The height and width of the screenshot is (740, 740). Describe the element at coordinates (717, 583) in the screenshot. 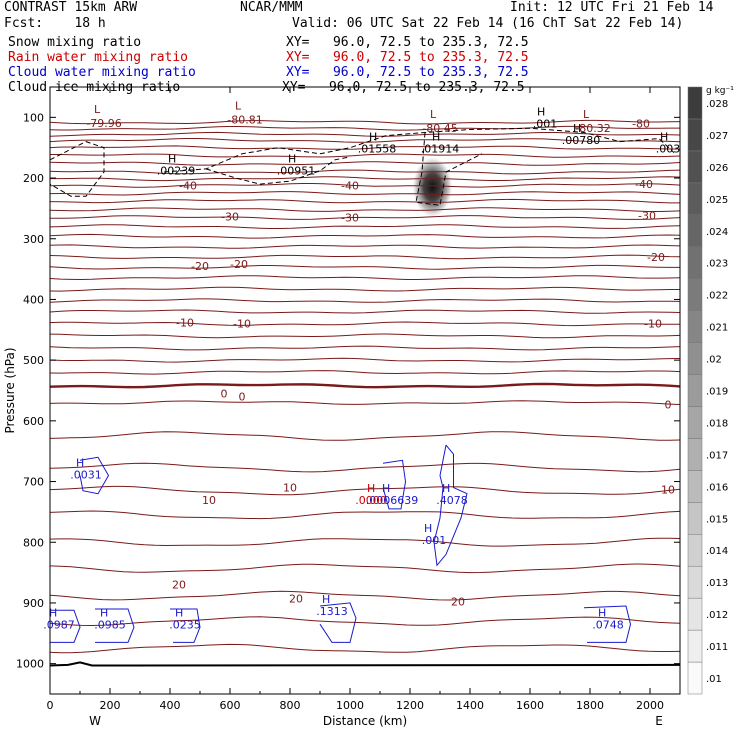

I see `colorbar-label: .013` at that location.